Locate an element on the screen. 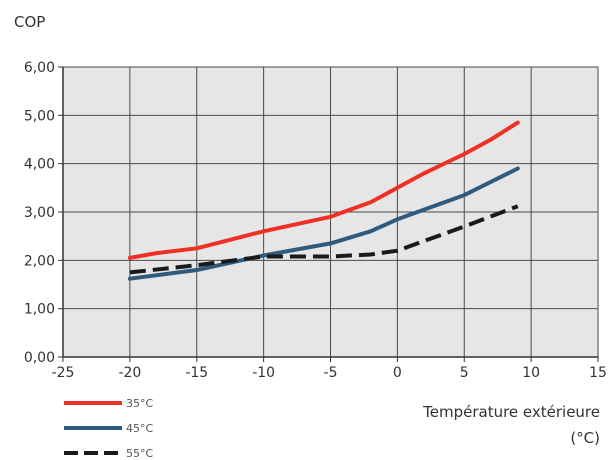  x-tick-label: -15 is located at coordinates (196, 373).